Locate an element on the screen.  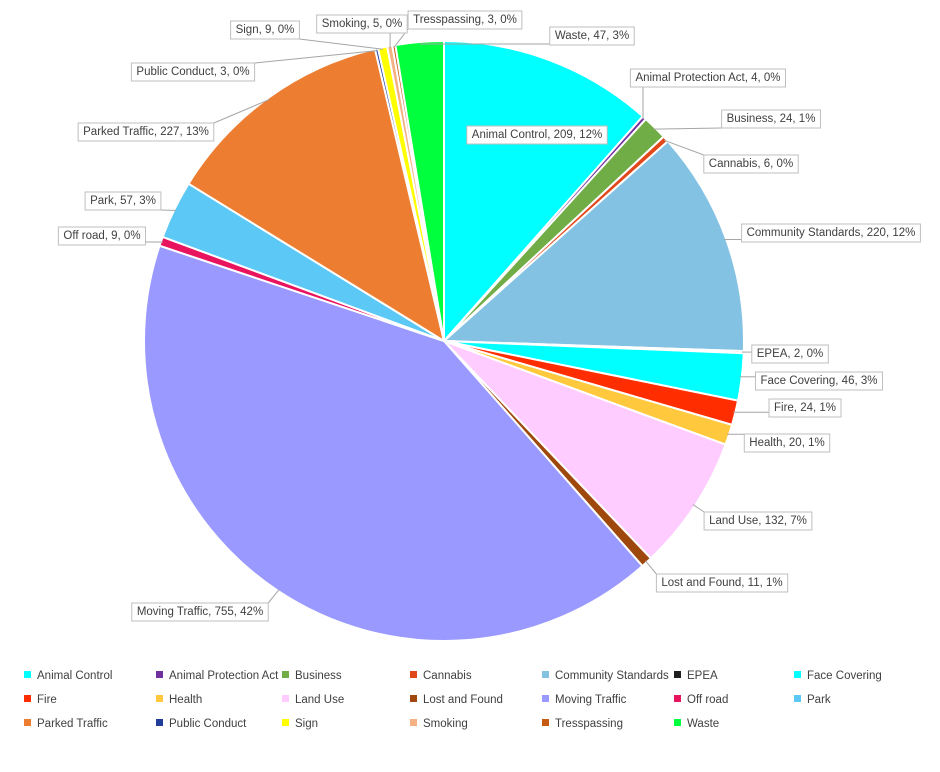
data-label-epea: EPEA, 2, 0% is located at coordinates (790, 354).